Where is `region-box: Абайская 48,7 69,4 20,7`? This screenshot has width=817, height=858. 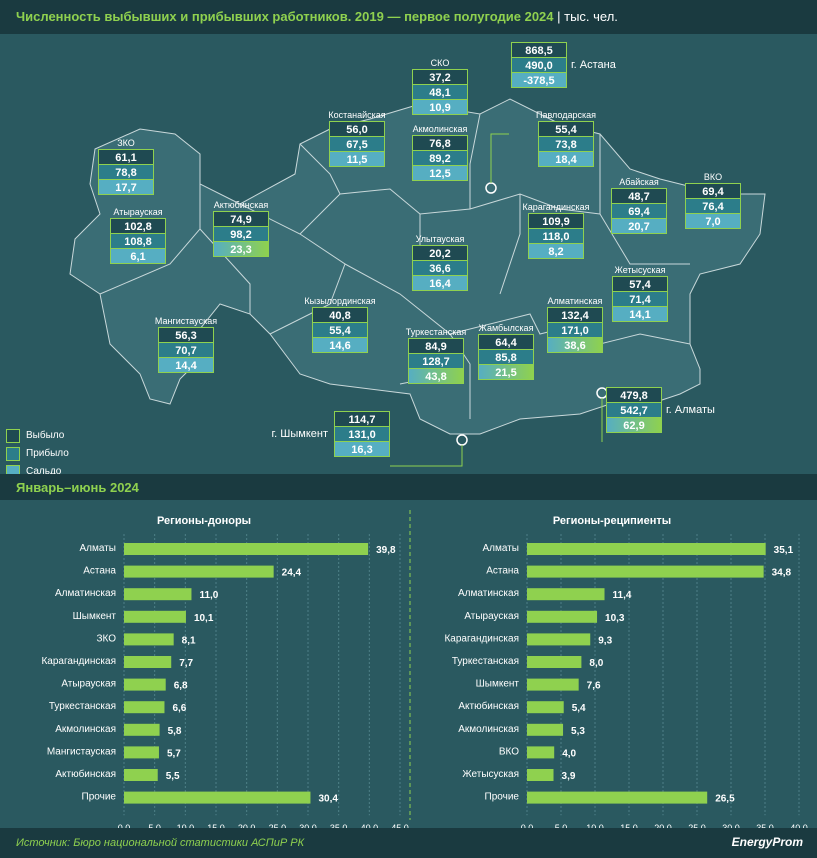 region-box: Абайская 48,7 69,4 20,7 is located at coordinates (639, 205).